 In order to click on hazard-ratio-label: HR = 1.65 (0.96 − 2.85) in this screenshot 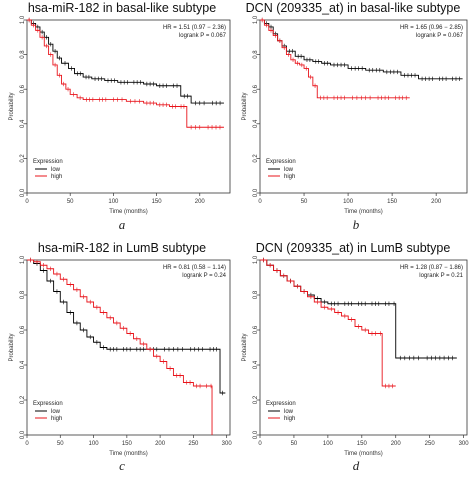, I will do `click(431, 28)`.